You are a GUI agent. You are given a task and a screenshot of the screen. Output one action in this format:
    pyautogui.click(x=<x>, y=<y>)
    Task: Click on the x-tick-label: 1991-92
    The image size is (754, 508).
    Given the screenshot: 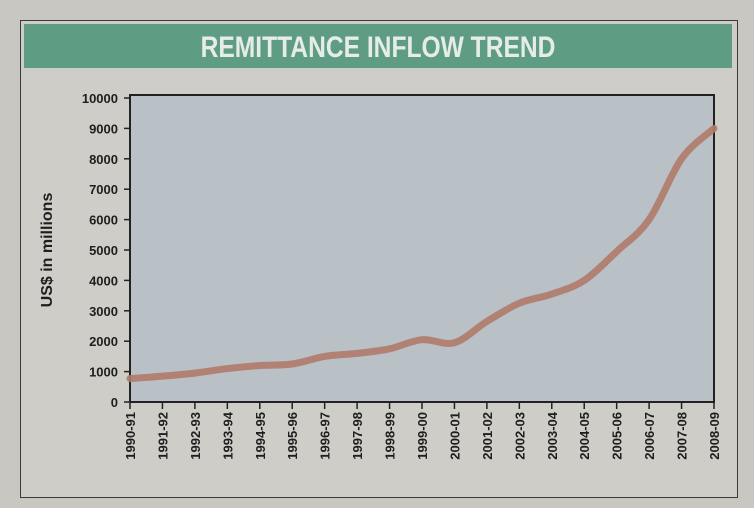 What is the action you would take?
    pyautogui.click(x=162, y=436)
    